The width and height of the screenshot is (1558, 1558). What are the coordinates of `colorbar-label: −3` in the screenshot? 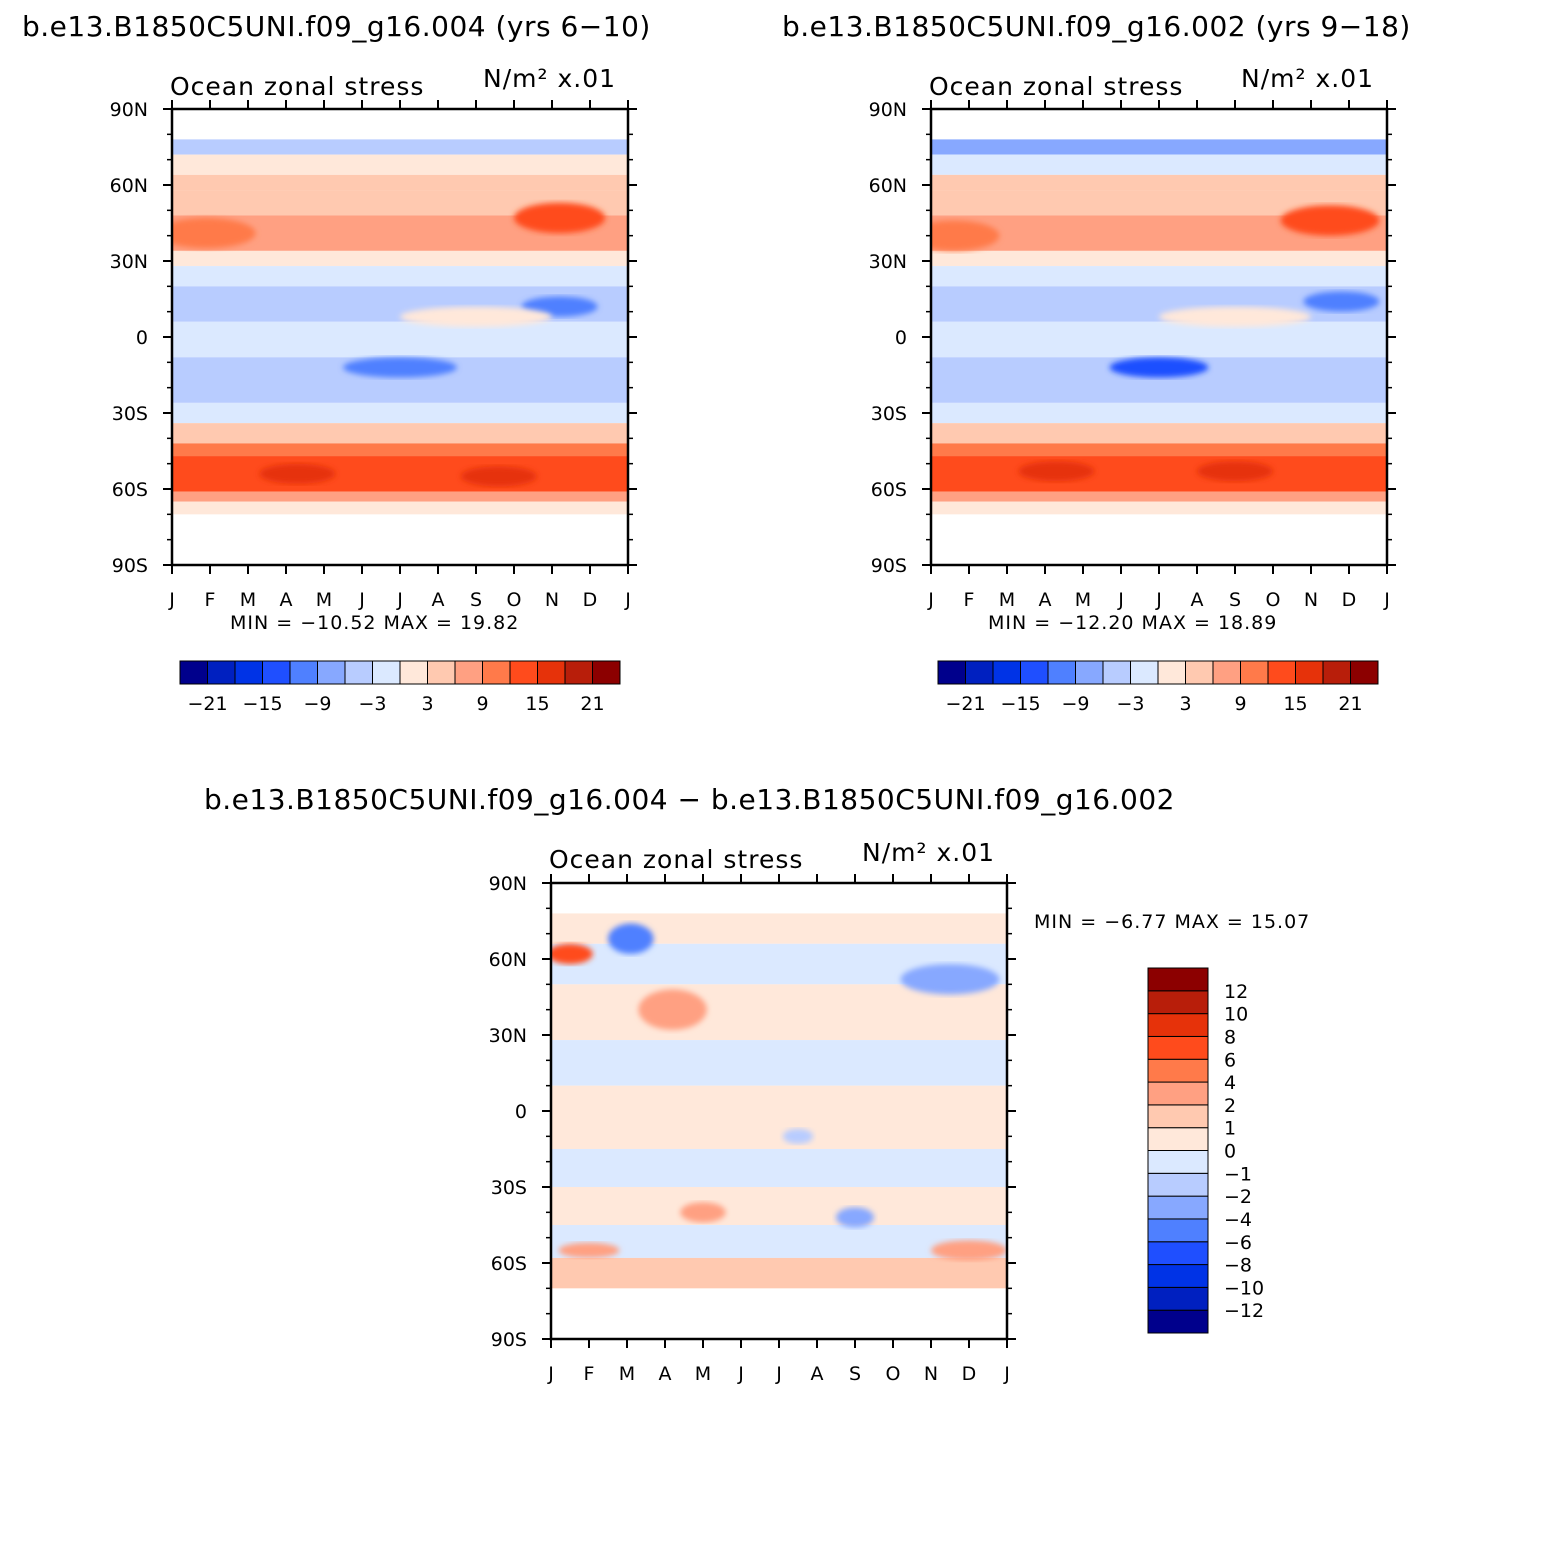 It's located at (372, 704).